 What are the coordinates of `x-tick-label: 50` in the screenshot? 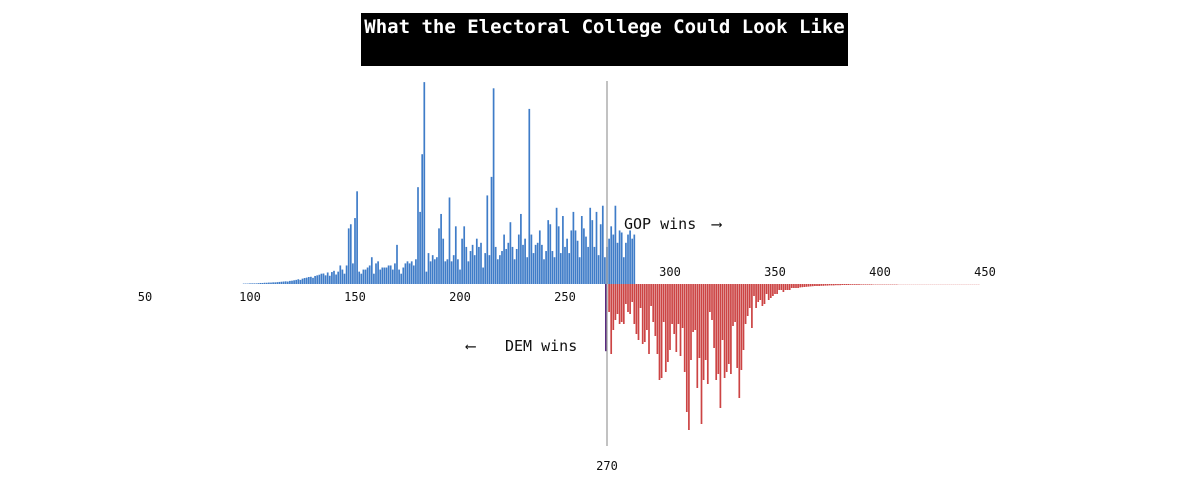 It's located at (145, 297).